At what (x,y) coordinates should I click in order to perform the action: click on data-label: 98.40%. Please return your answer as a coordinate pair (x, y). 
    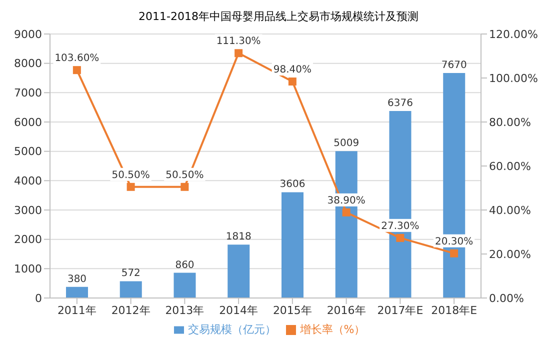
    Looking at the image, I should click on (292, 70).